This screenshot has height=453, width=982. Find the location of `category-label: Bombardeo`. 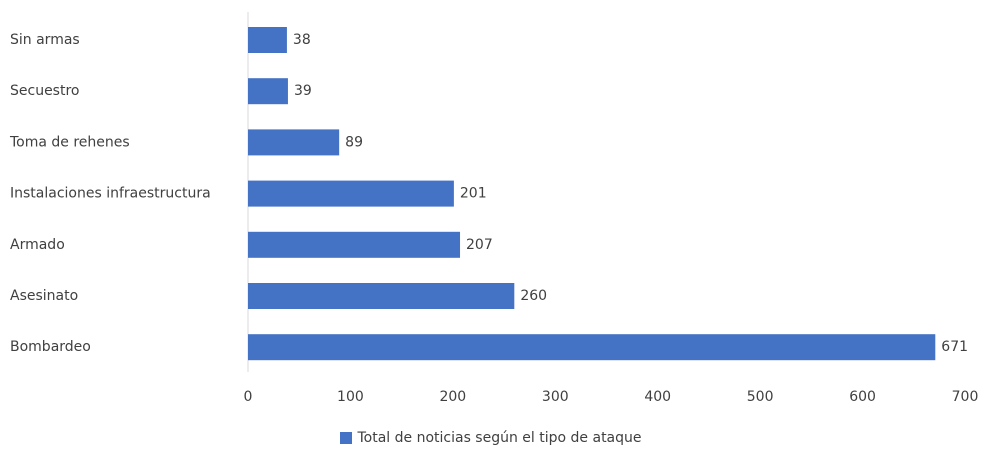

category-label: Bombardeo is located at coordinates (50, 347).